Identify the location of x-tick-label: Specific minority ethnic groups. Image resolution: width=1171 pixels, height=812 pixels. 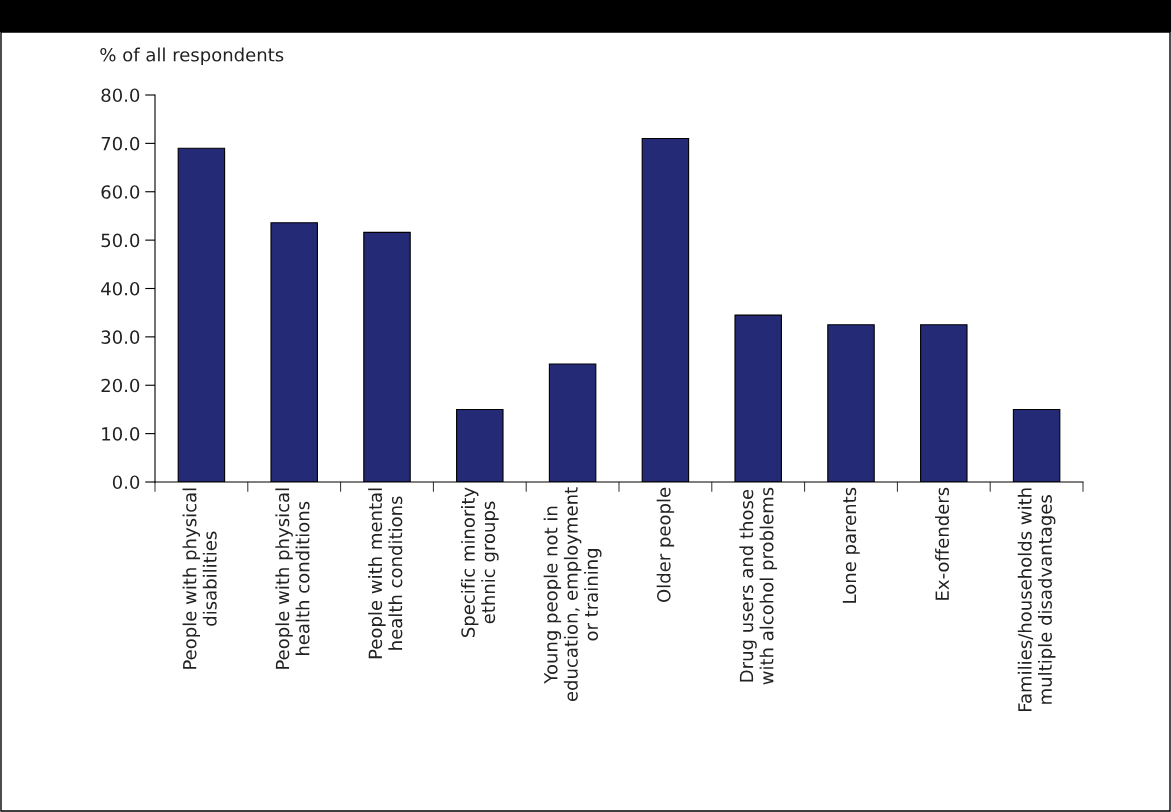
(479, 562).